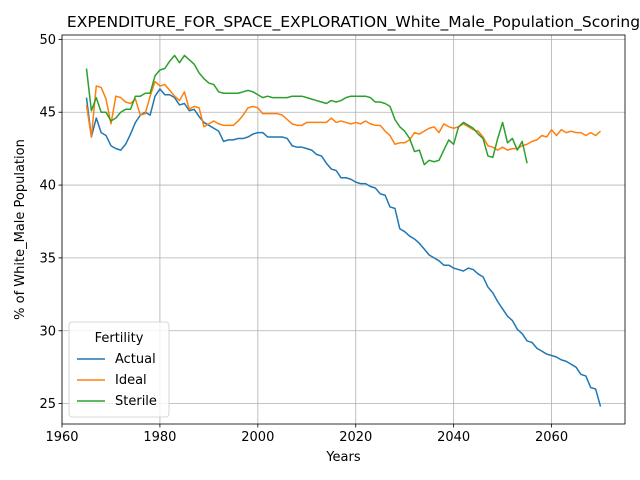 The height and width of the screenshot is (480, 640). Describe the element at coordinates (135, 359) in the screenshot. I see `legend-label-actual: Actual` at that location.